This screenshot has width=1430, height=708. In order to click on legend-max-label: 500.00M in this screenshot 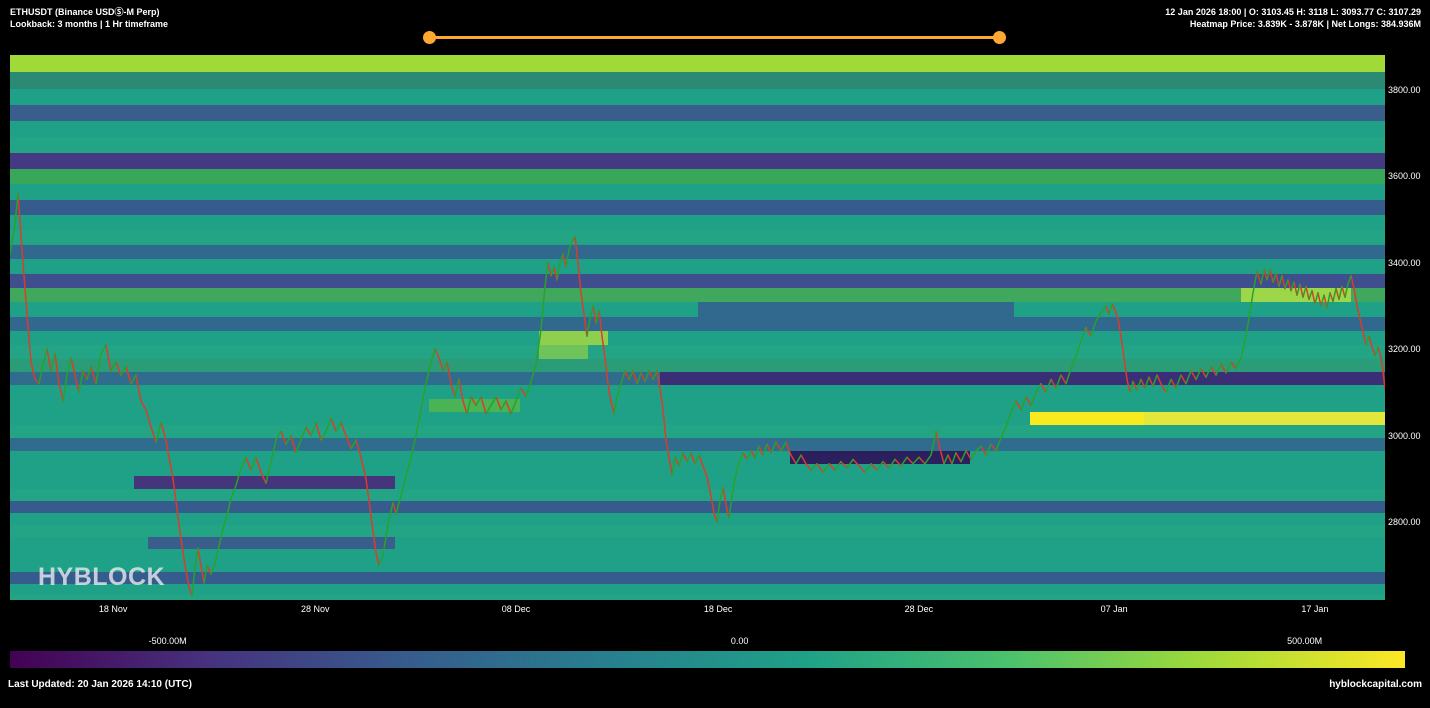, I will do `click(1305, 641)`.